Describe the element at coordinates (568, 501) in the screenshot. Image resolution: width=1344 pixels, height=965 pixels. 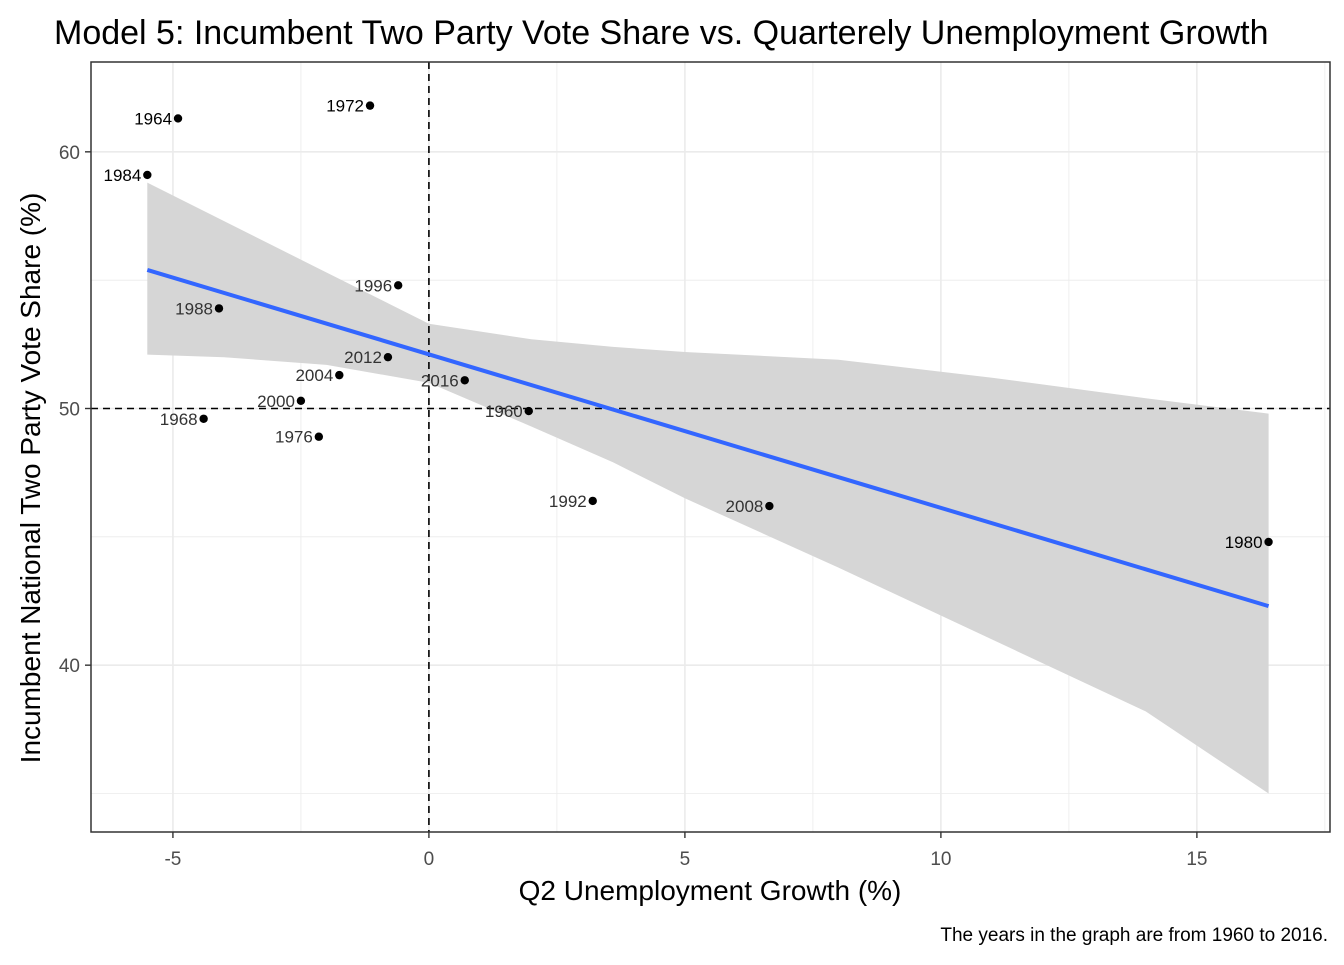
I see `point-label: 1992` at that location.